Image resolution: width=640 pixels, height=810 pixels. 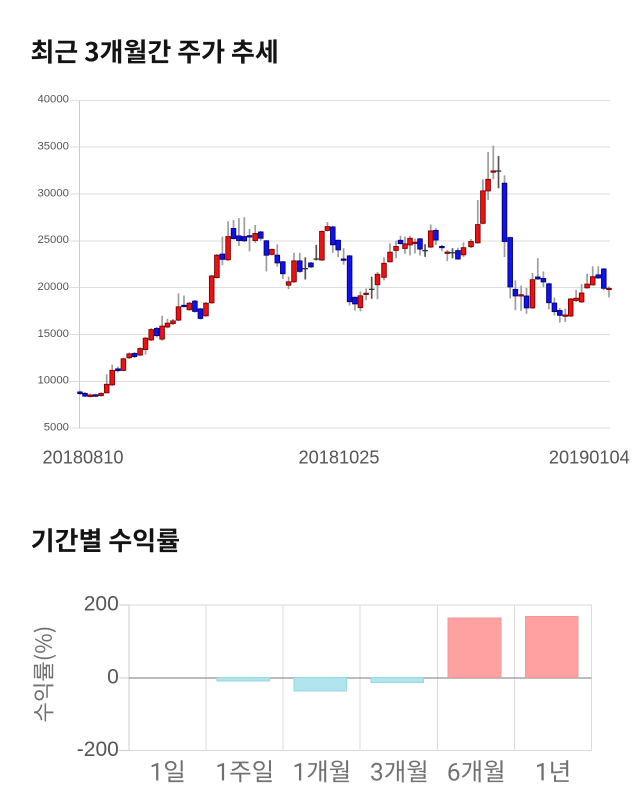 What do you see at coordinates (52, 240) in the screenshot?
I see `svg-text: 25000` at bounding box center [52, 240].